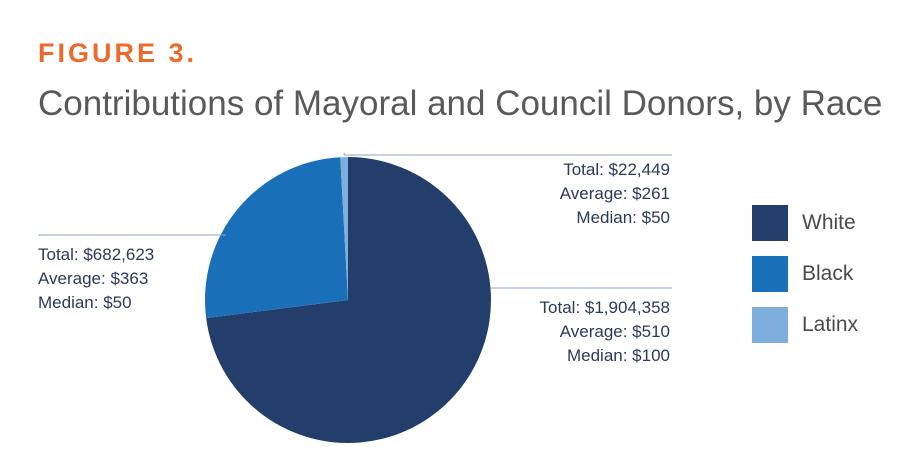  I want to click on latinx-total: Total: $22,449, so click(616, 169).